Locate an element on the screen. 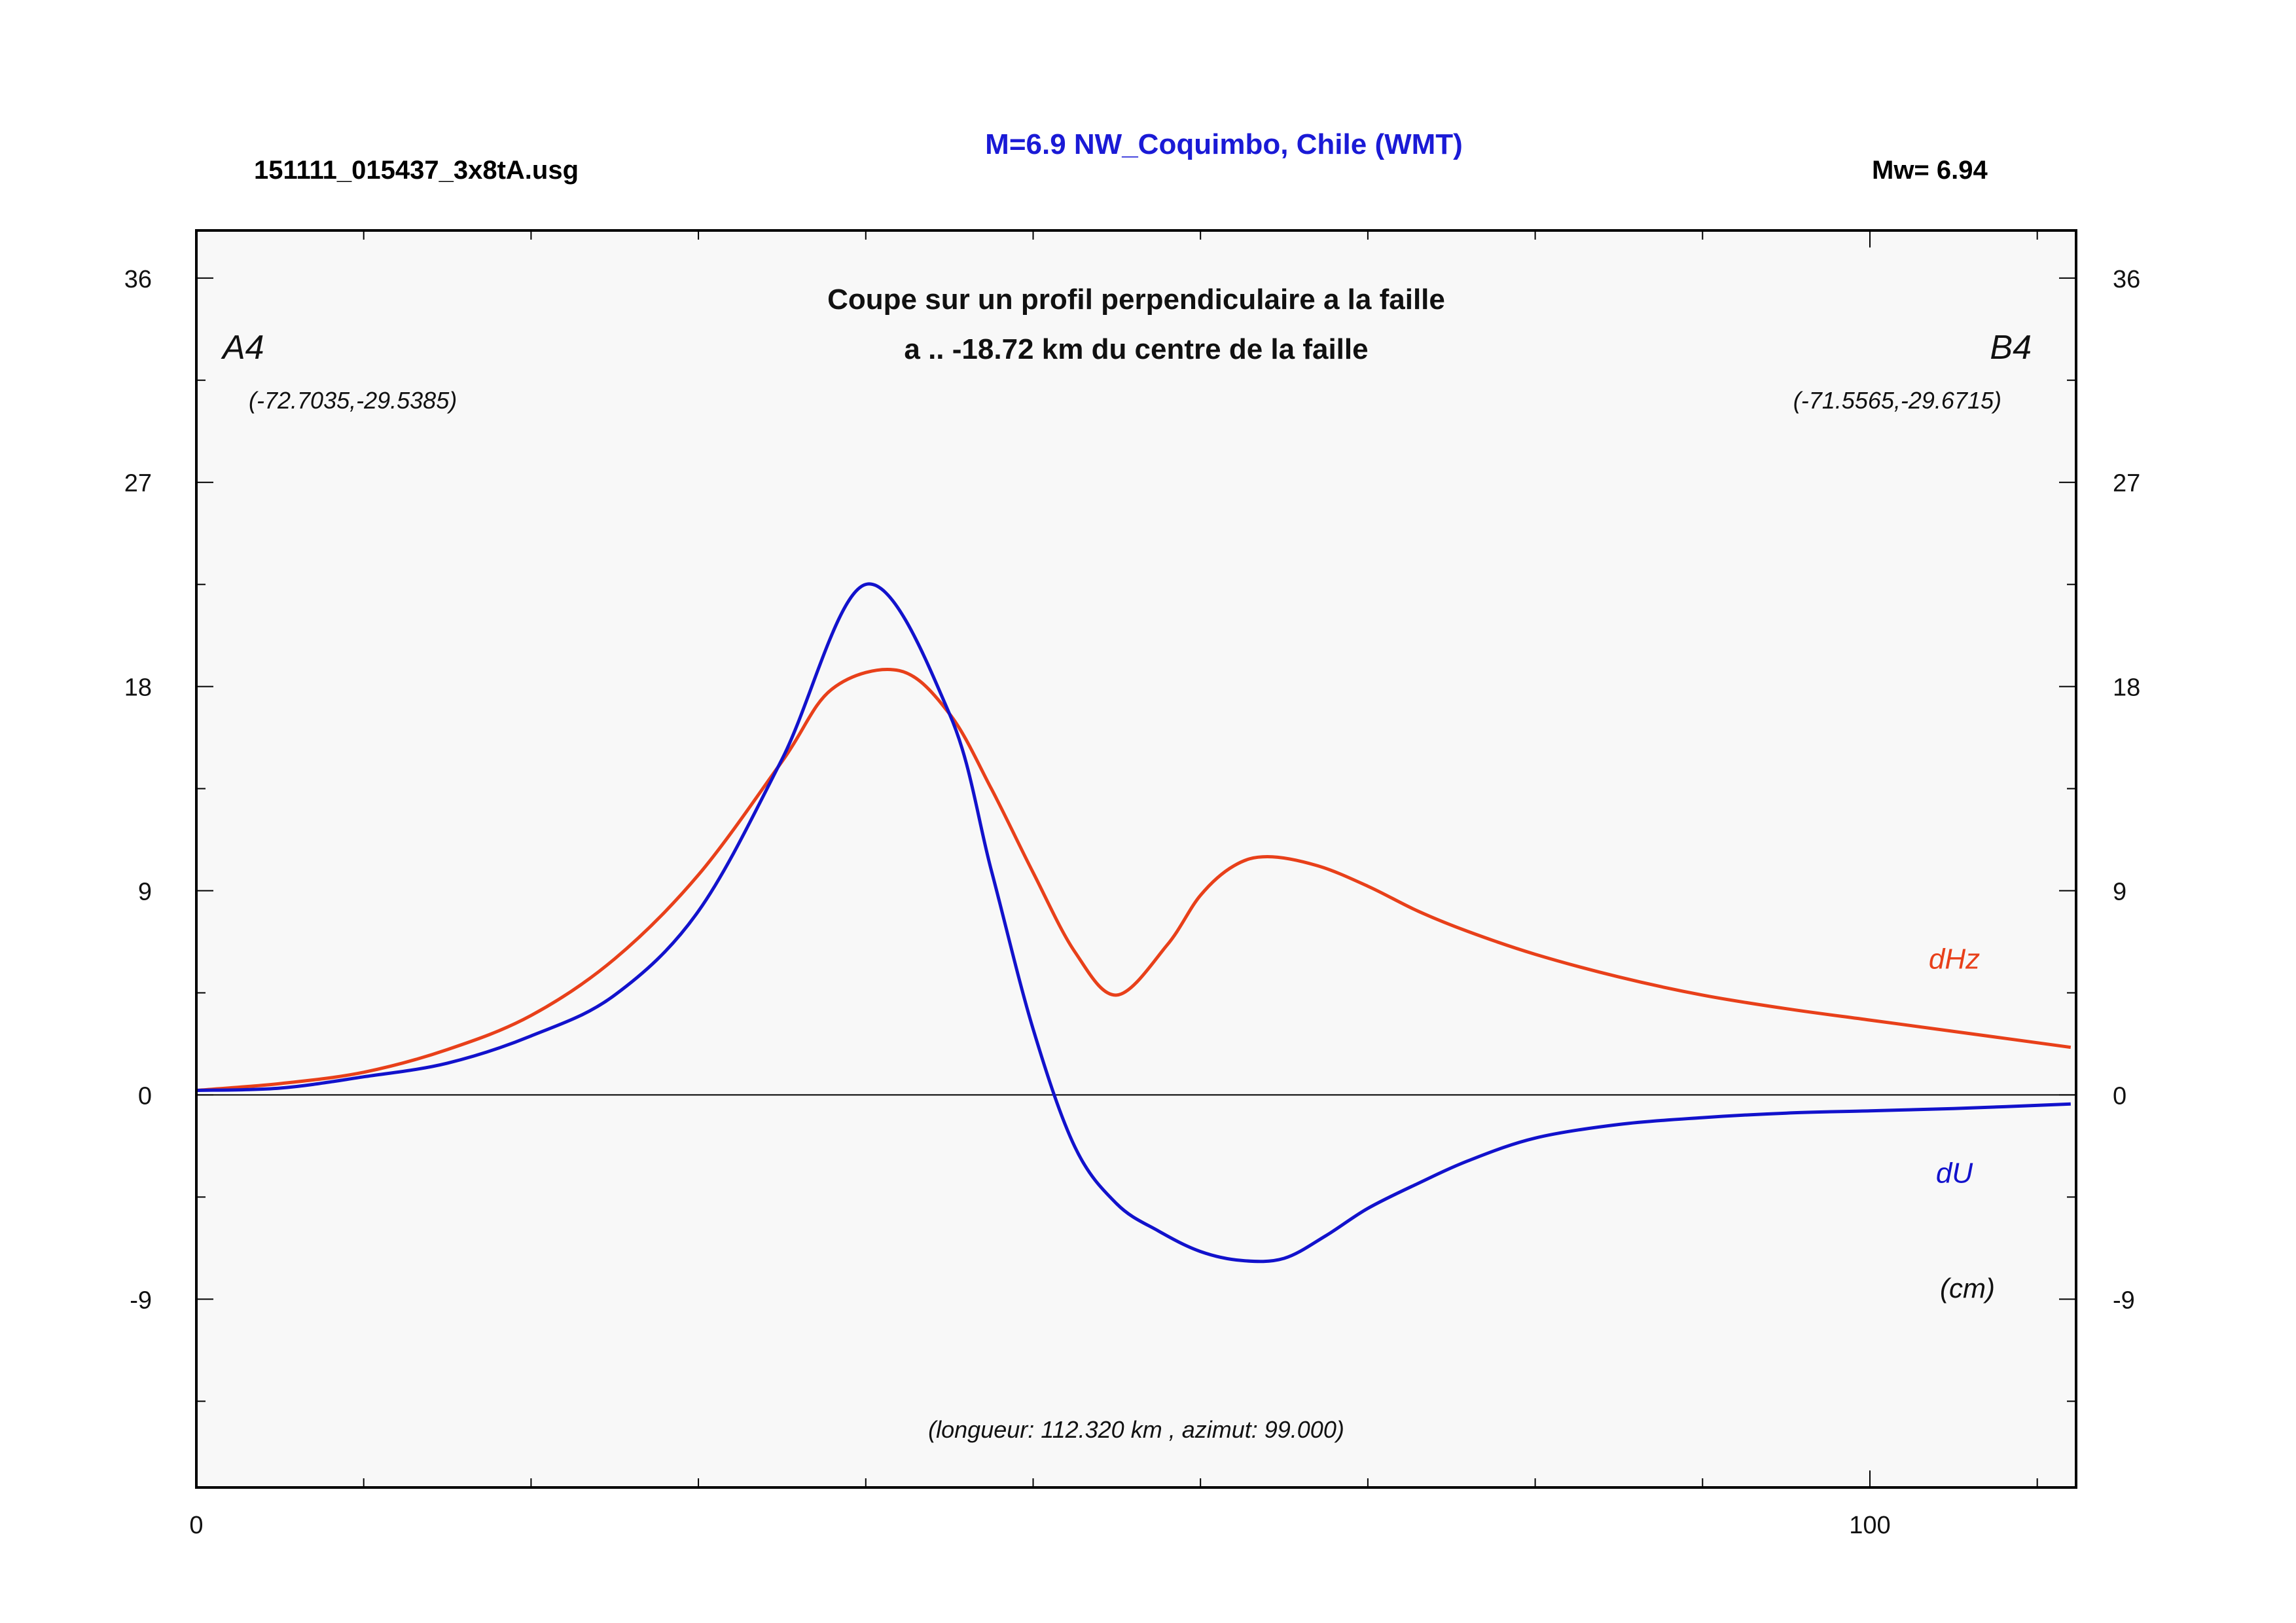 Image resolution: width=2296 pixels, height=1623 pixels. y-tick-label-right: 36 is located at coordinates (2126, 279).